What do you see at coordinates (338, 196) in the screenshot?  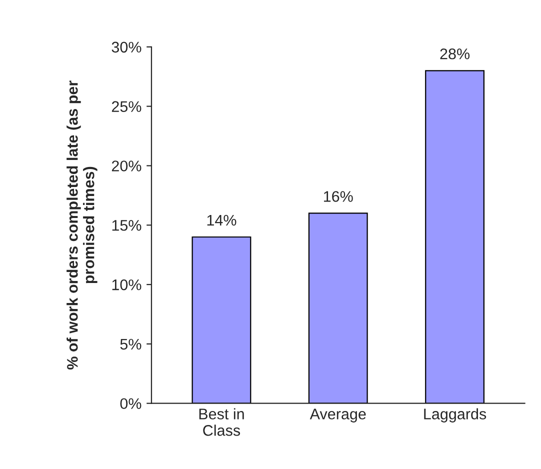 I see `data-label: 16%` at bounding box center [338, 196].